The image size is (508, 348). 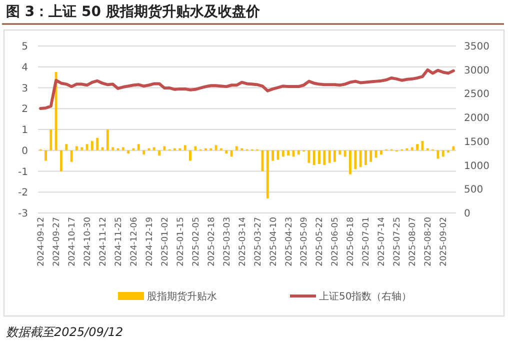 I want to click on x-tick-label: 2025-01-02, so click(x=165, y=241).